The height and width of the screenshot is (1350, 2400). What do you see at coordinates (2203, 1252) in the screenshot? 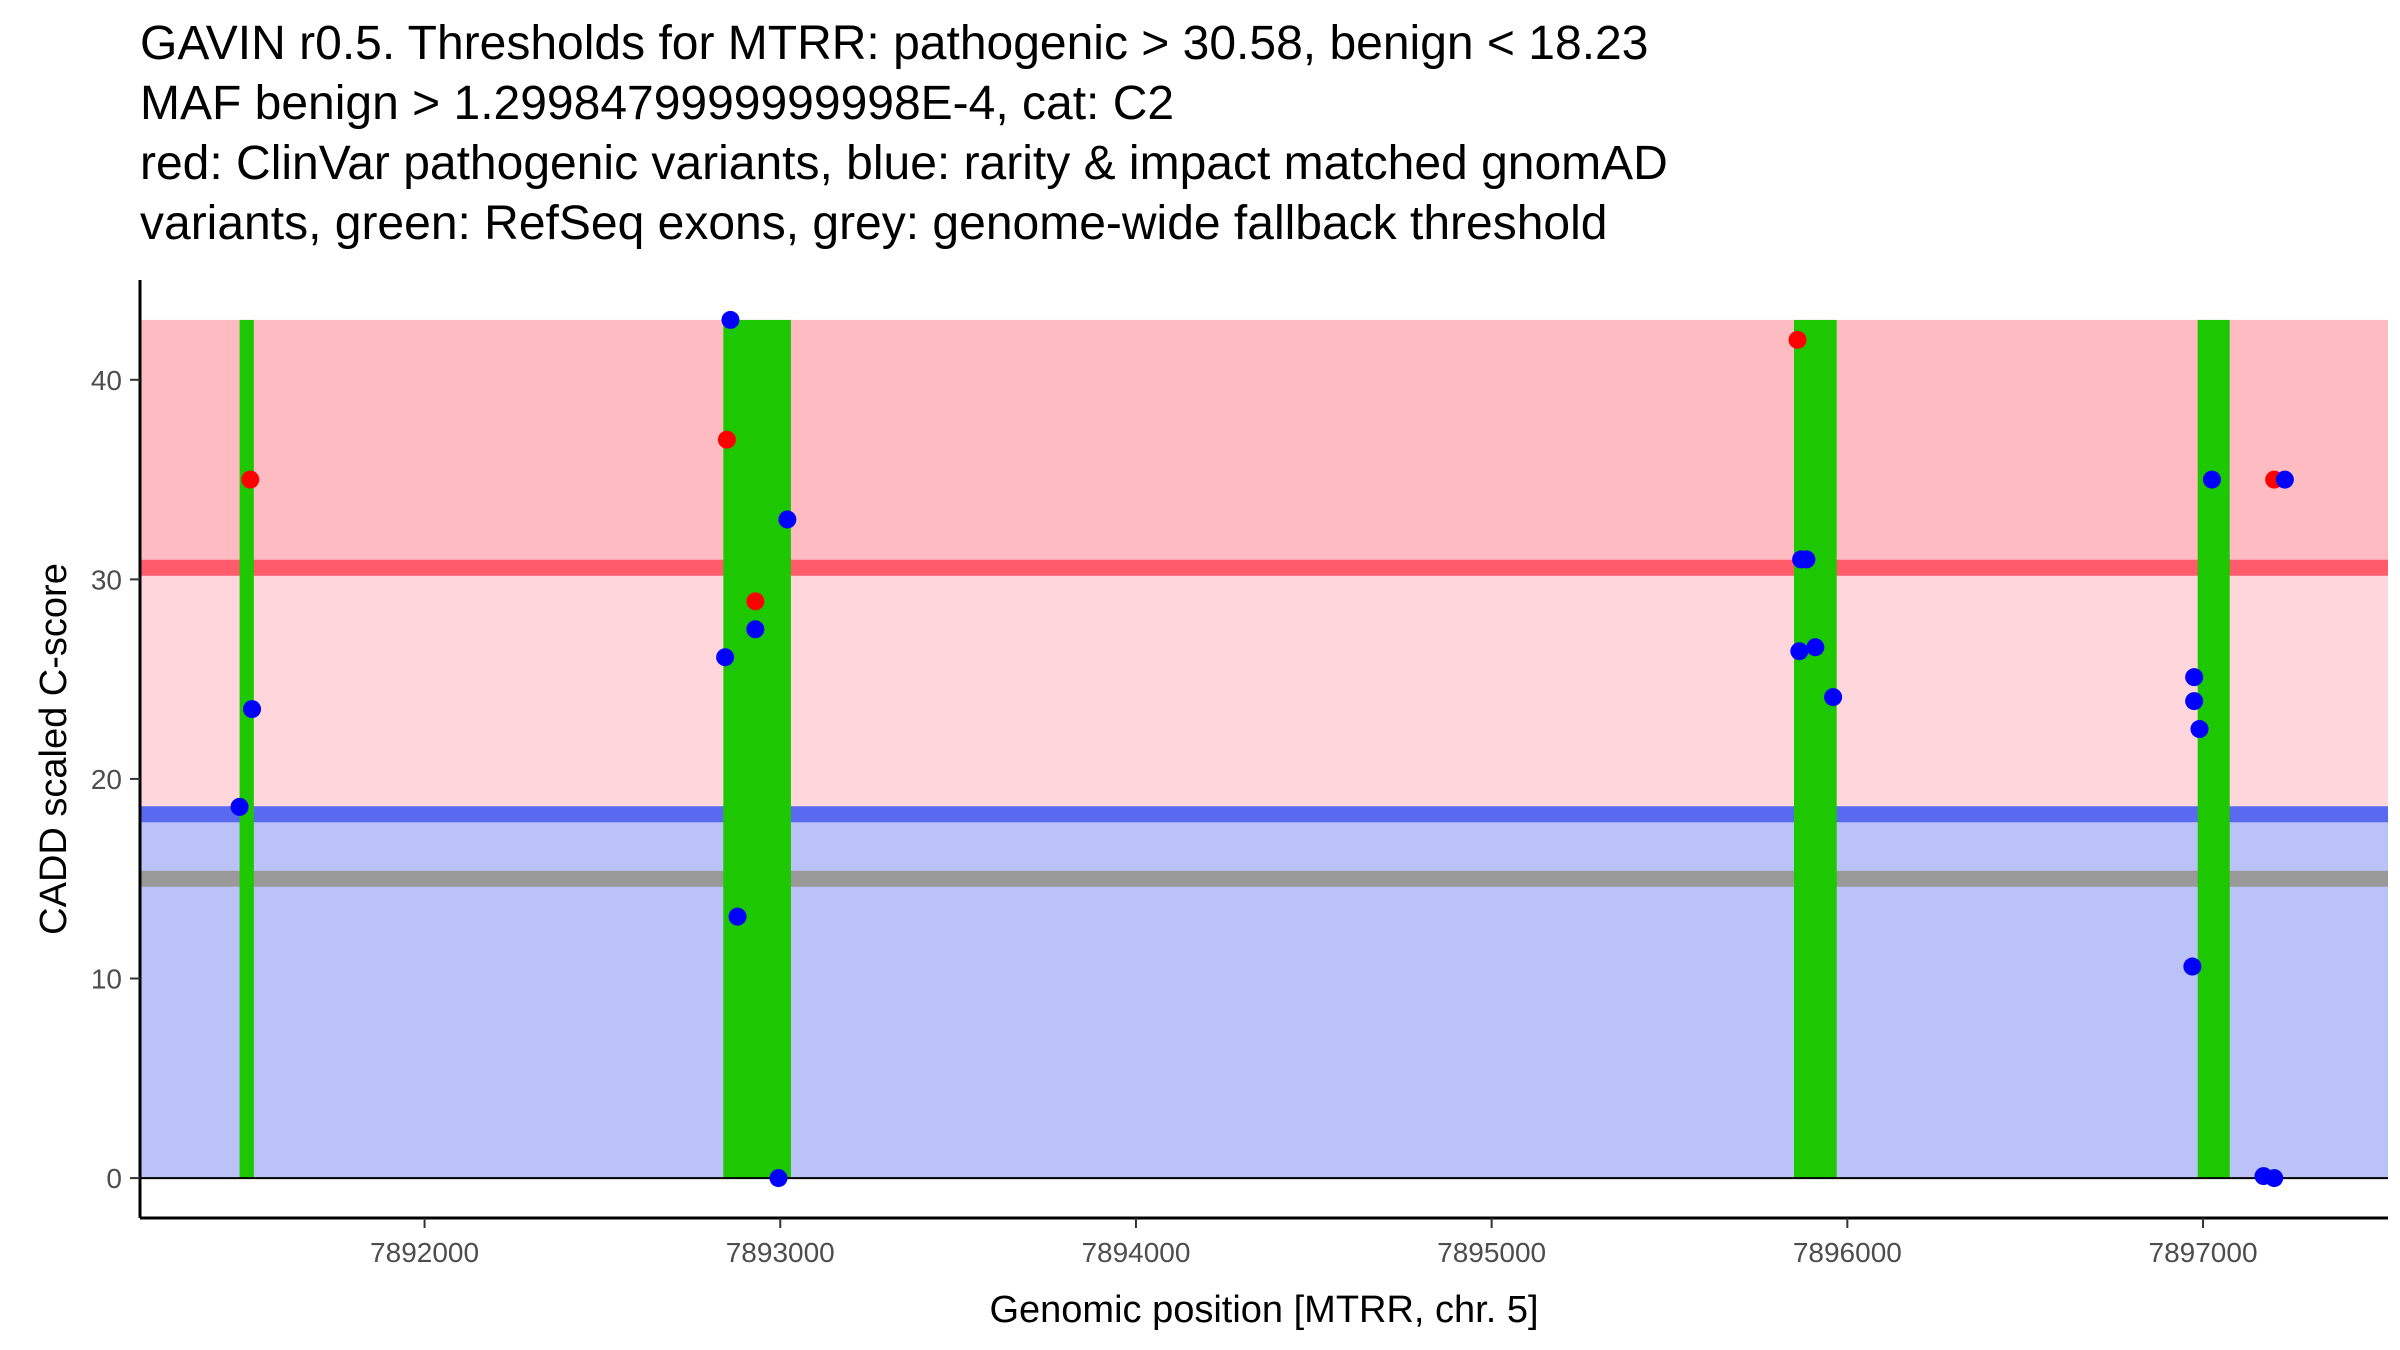
I see `x-tick-label-6: 7897000` at bounding box center [2203, 1252].